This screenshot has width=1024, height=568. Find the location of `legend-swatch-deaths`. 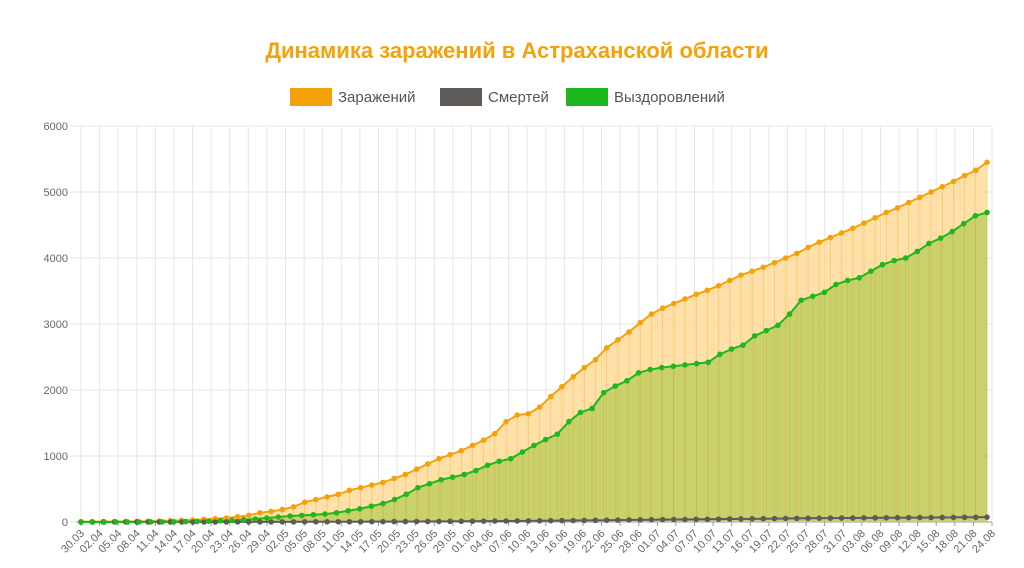

legend-swatch-deaths is located at coordinates (461, 97).